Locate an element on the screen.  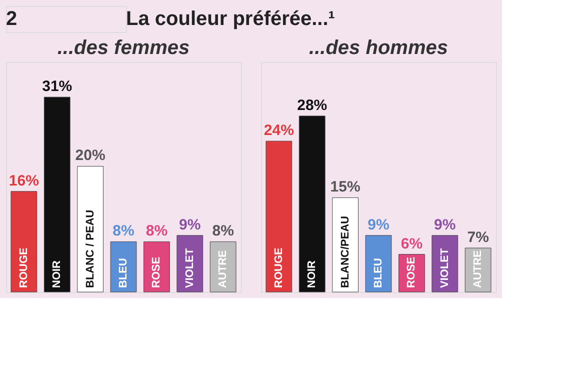
data-label: 16% is located at coordinates (23, 181).